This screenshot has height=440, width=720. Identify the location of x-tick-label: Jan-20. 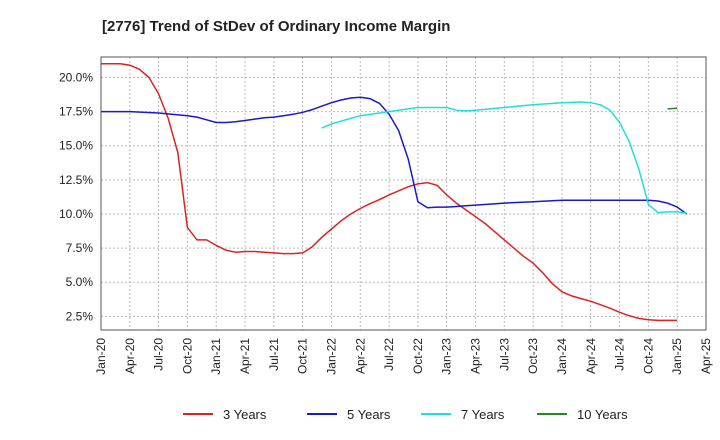
(101, 356).